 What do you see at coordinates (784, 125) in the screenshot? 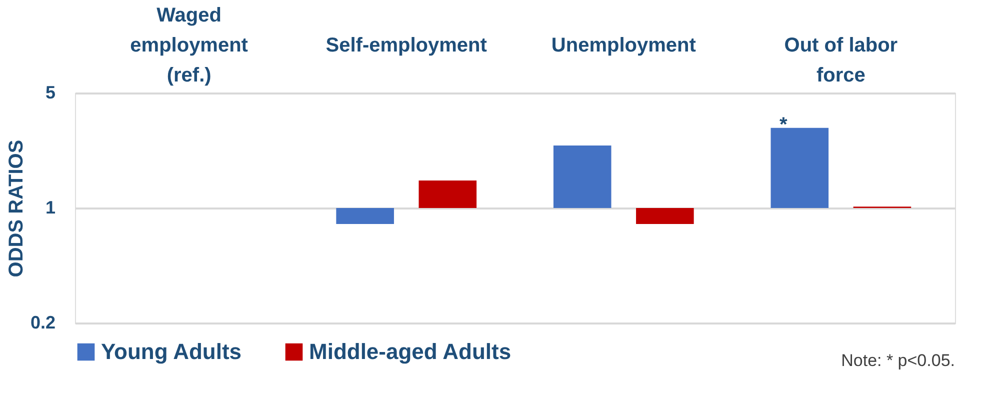
I see `annotation: *` at bounding box center [784, 125].